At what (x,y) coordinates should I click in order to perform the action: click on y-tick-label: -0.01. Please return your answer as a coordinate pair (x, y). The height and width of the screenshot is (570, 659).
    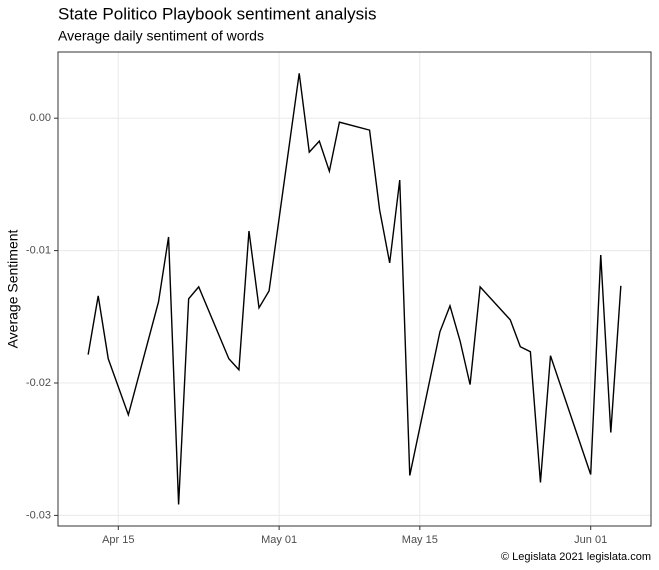
    Looking at the image, I should click on (38, 251).